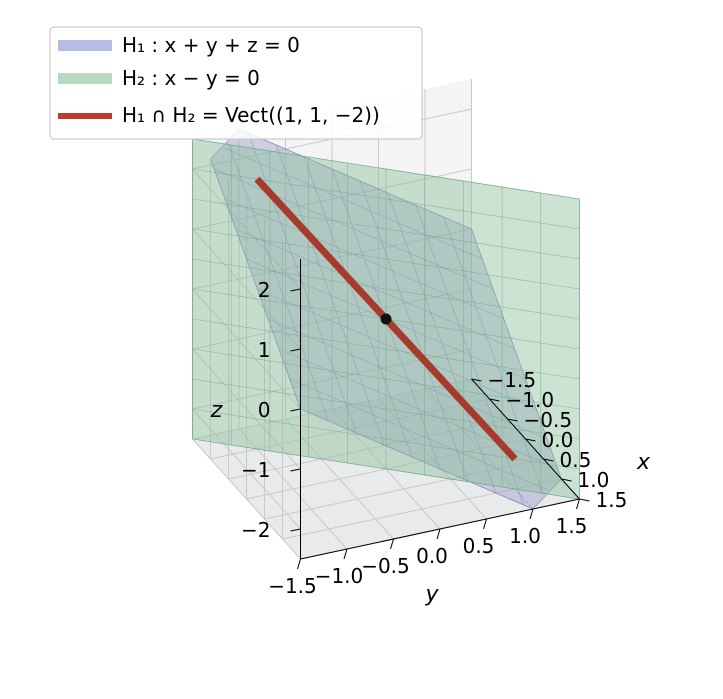 The image size is (723, 699). I want to click on z-tick-label: −2, so click(255, 530).